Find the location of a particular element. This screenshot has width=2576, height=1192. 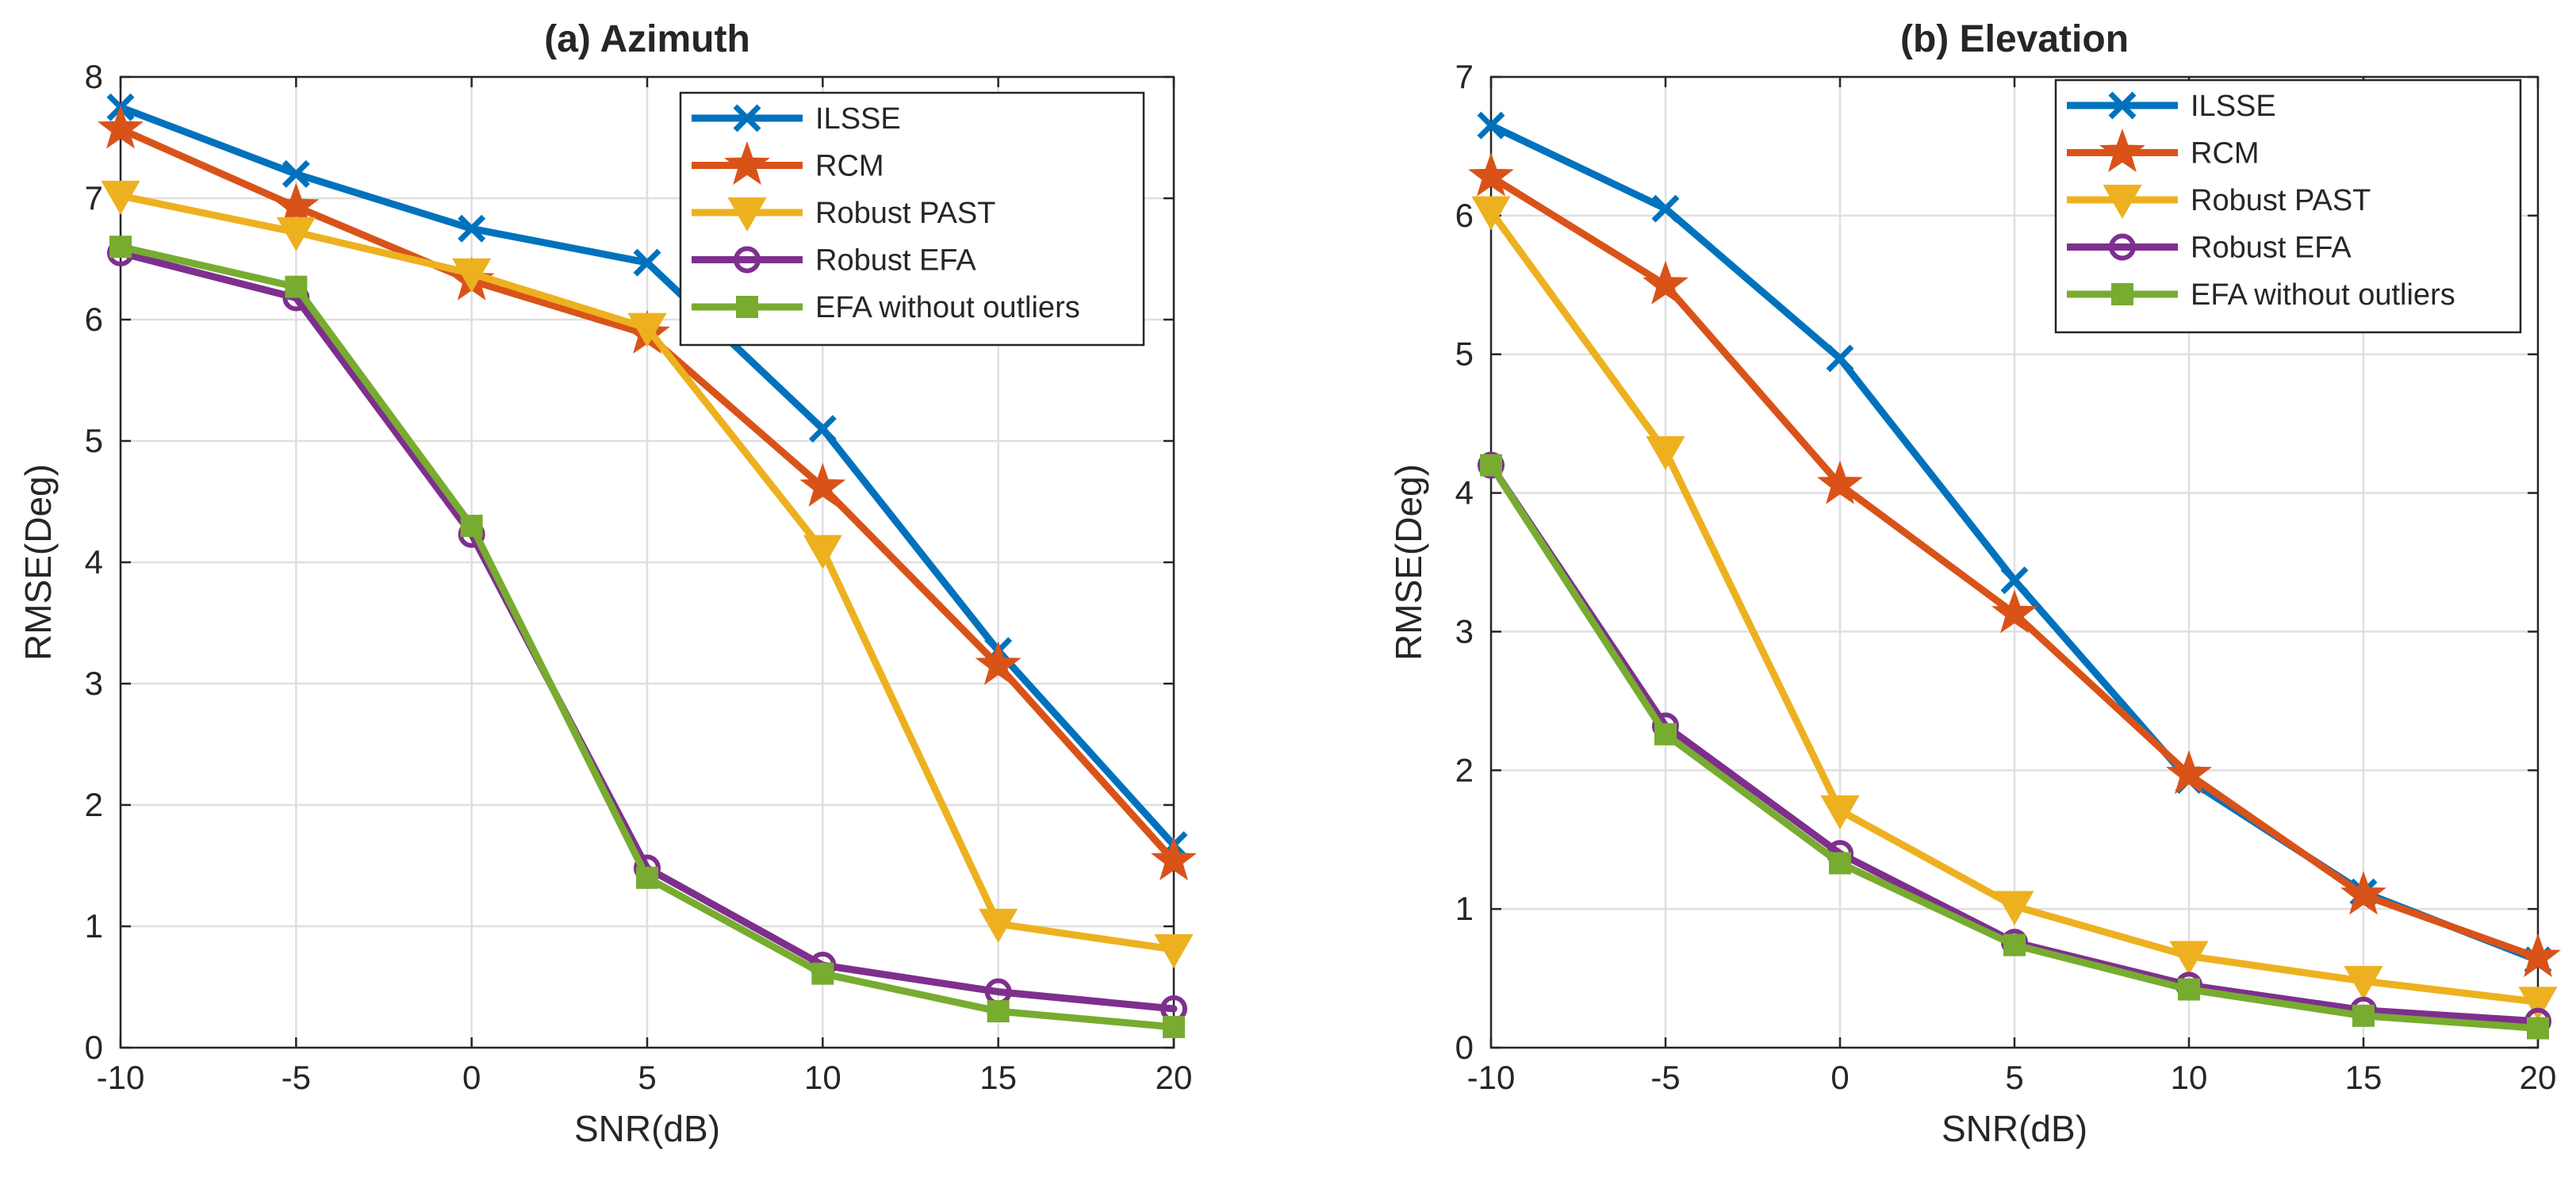

y-tick-label: 1 is located at coordinates (1465, 909).